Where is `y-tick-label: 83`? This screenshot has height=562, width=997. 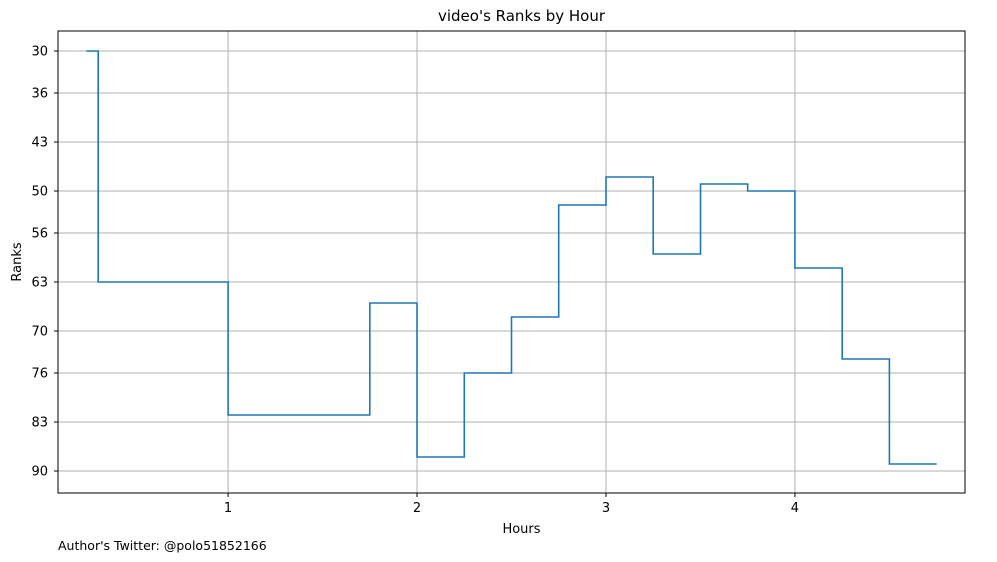
y-tick-label: 83 is located at coordinates (39, 423).